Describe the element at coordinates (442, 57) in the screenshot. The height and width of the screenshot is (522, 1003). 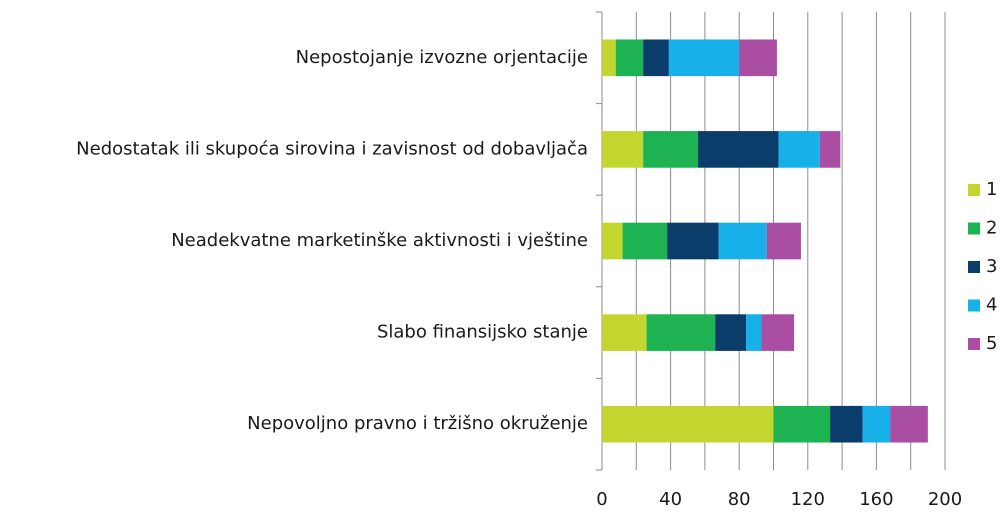
I see `y-tick-label: Nepostojanje izvozne orjentacije` at that location.